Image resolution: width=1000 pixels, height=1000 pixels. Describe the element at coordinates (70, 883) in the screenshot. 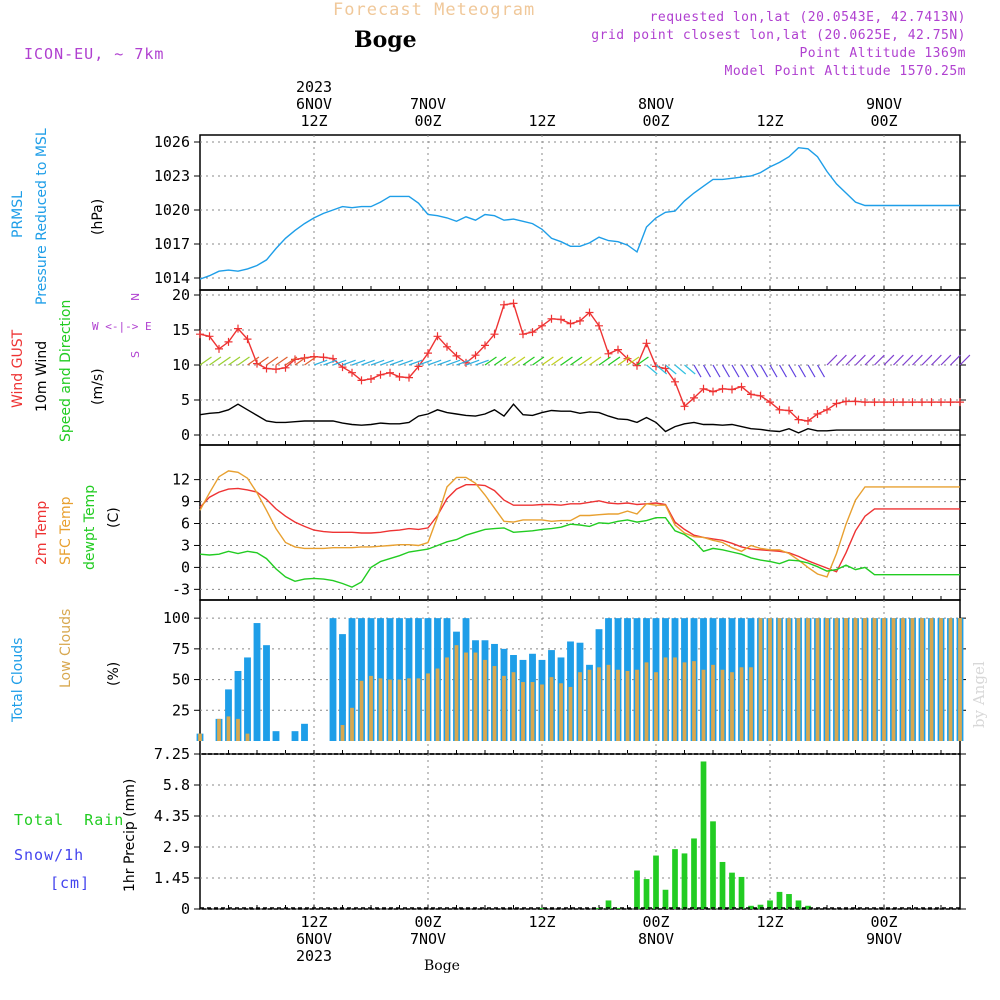

I see `snow-unit-label: [cm]` at that location.